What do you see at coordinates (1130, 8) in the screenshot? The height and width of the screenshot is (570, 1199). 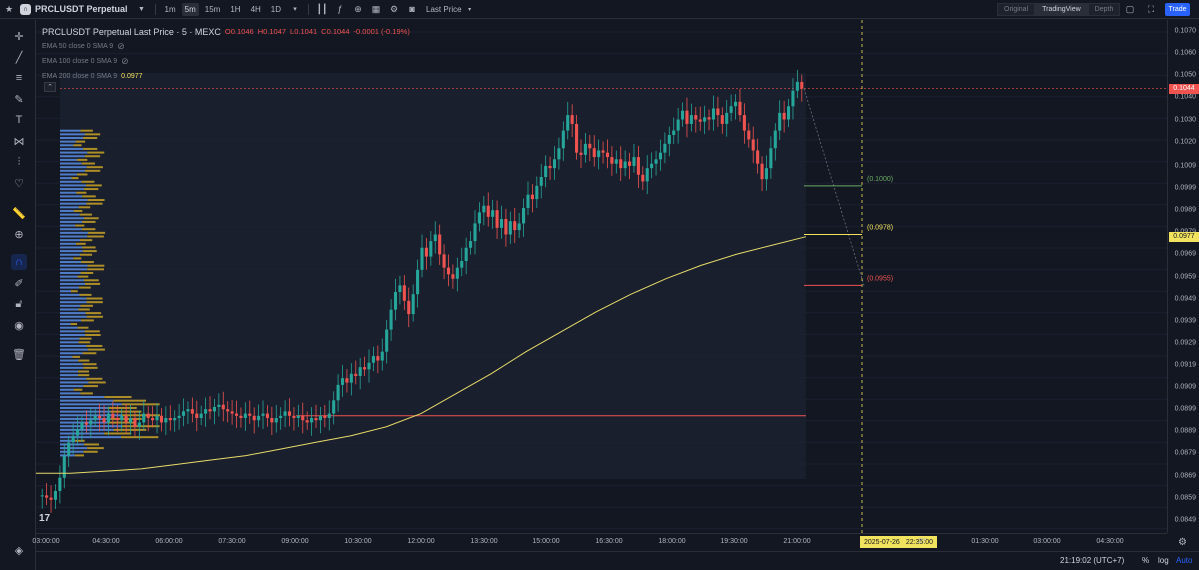 I see `window-icon: ▢` at bounding box center [1130, 8].